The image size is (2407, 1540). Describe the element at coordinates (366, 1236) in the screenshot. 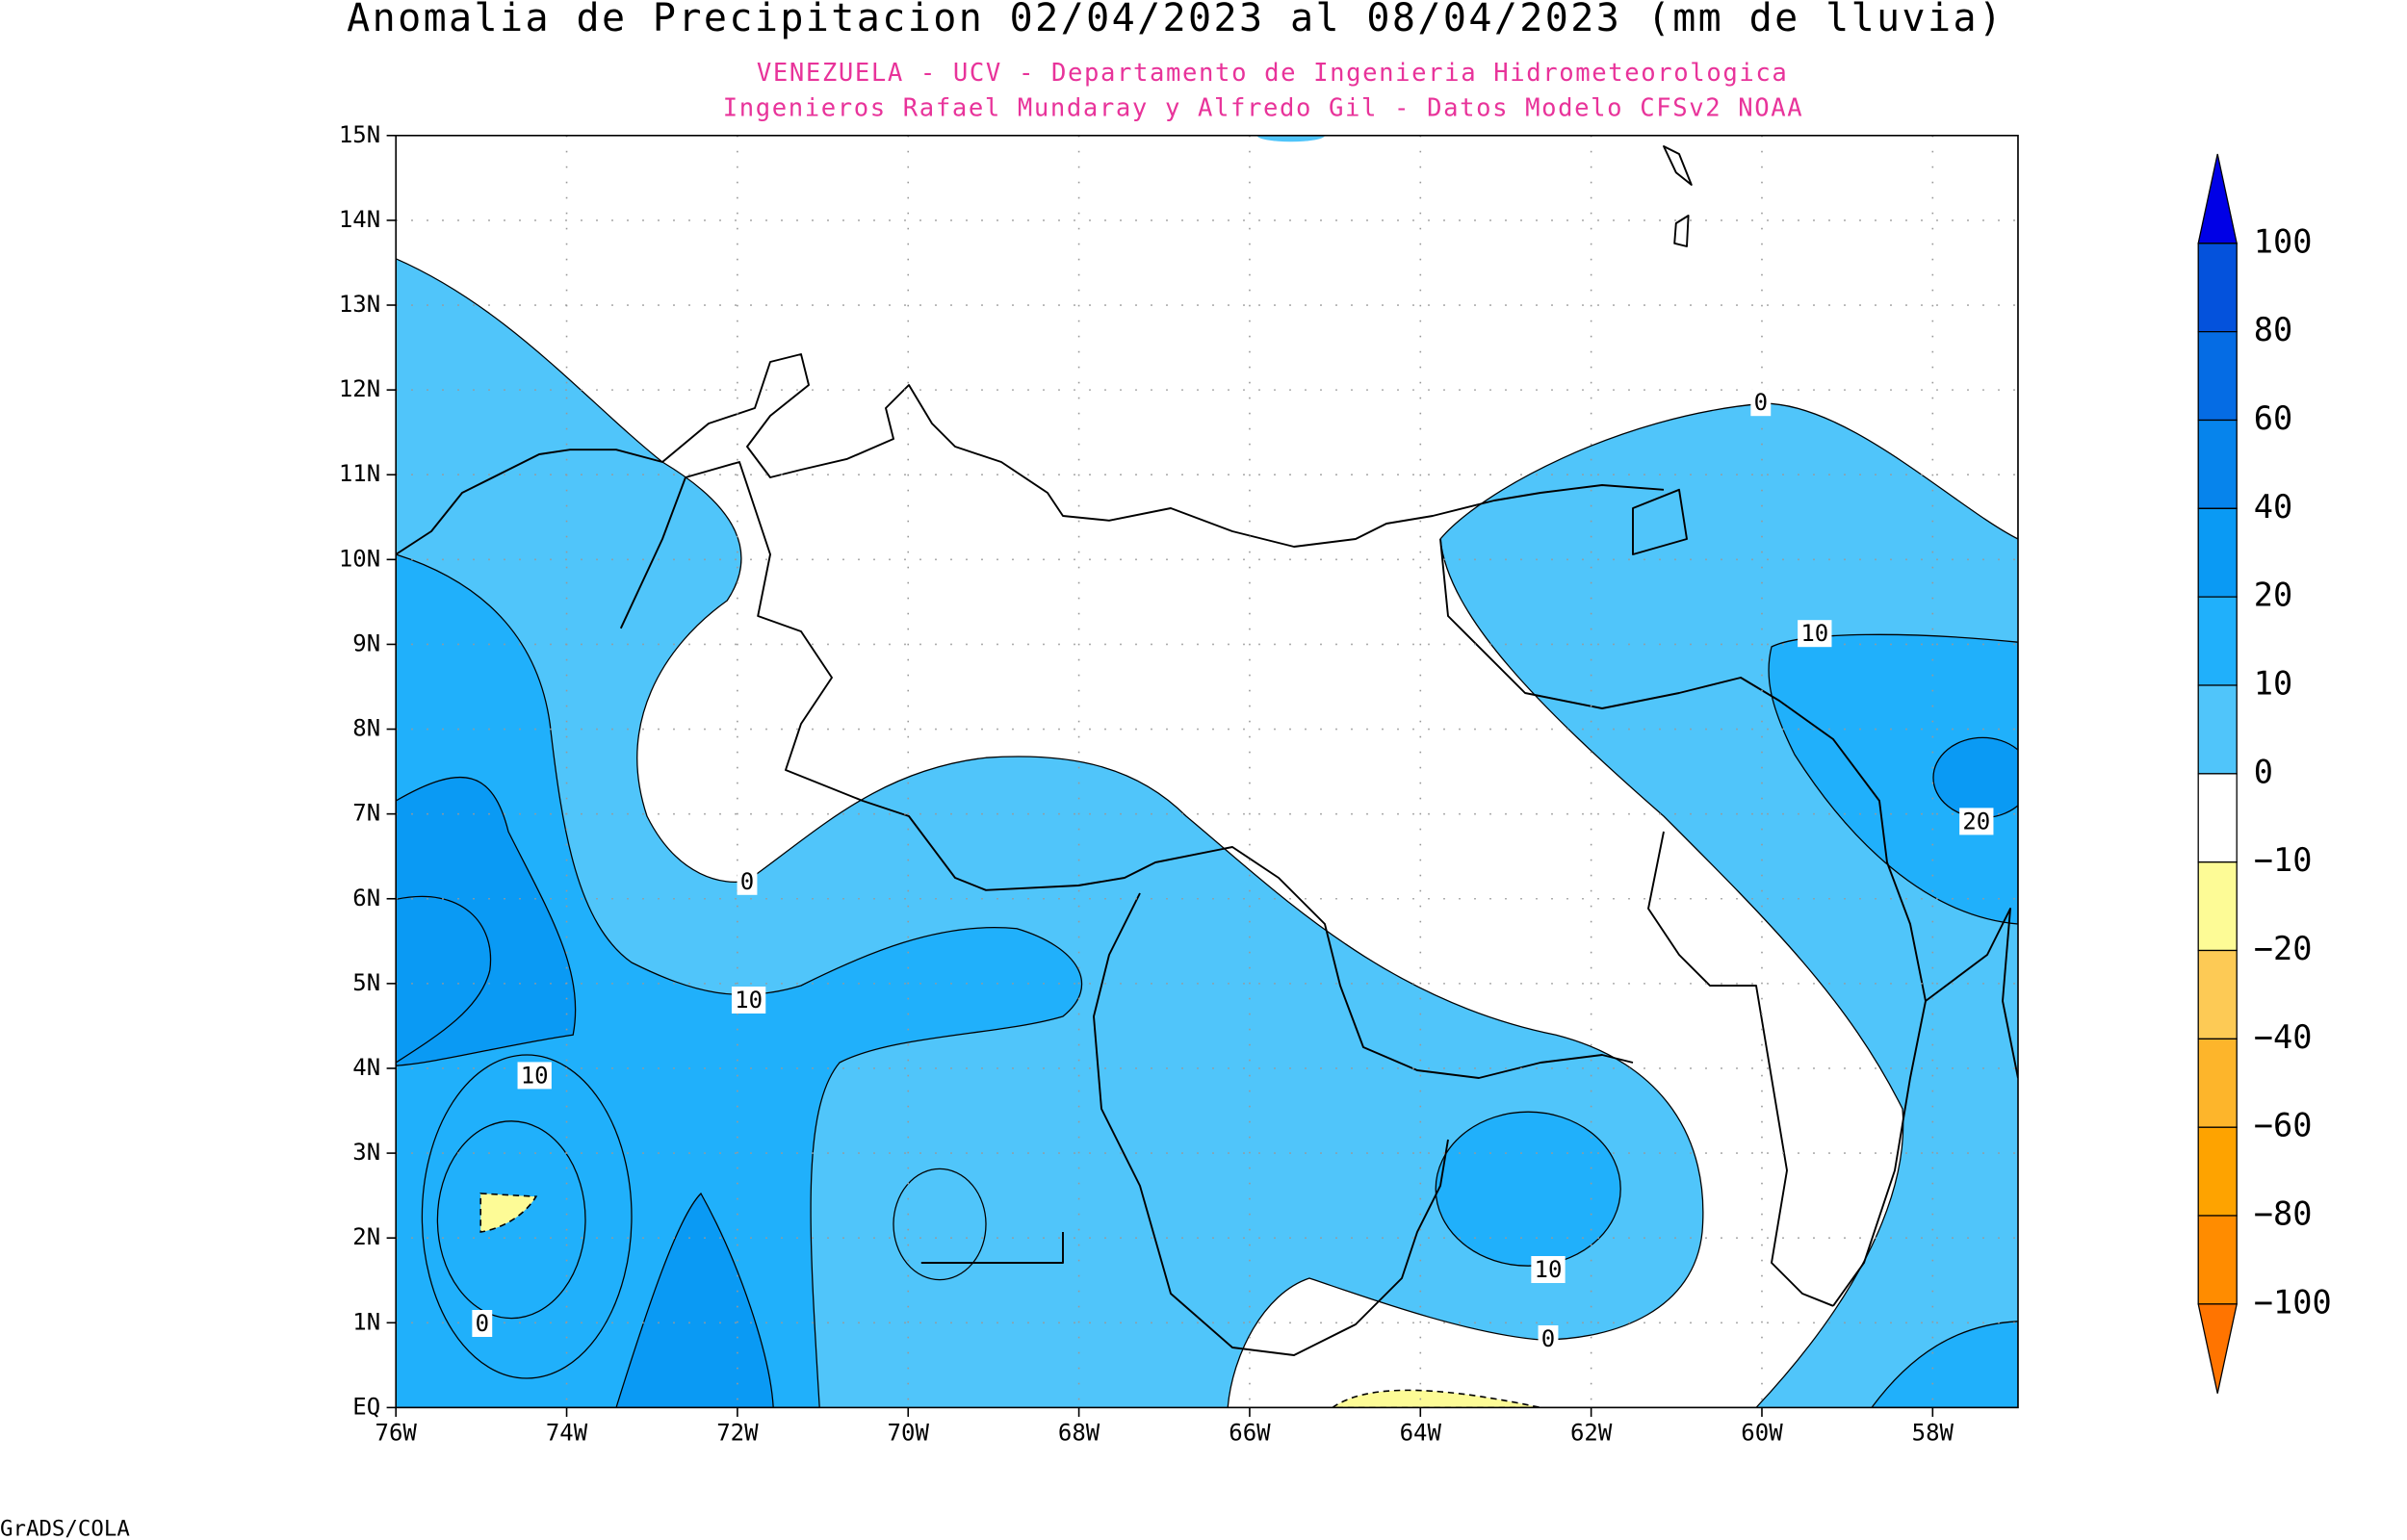

I see `y-tick-label: 2N` at that location.